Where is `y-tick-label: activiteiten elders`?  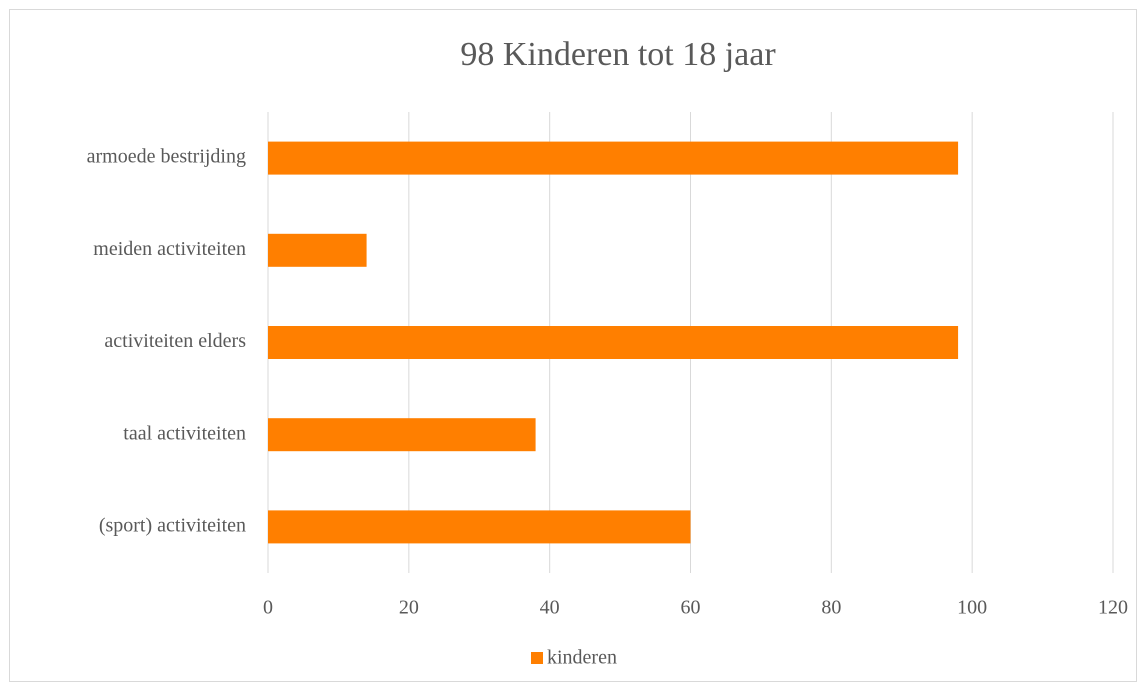 y-tick-label: activiteiten elders is located at coordinates (175, 341).